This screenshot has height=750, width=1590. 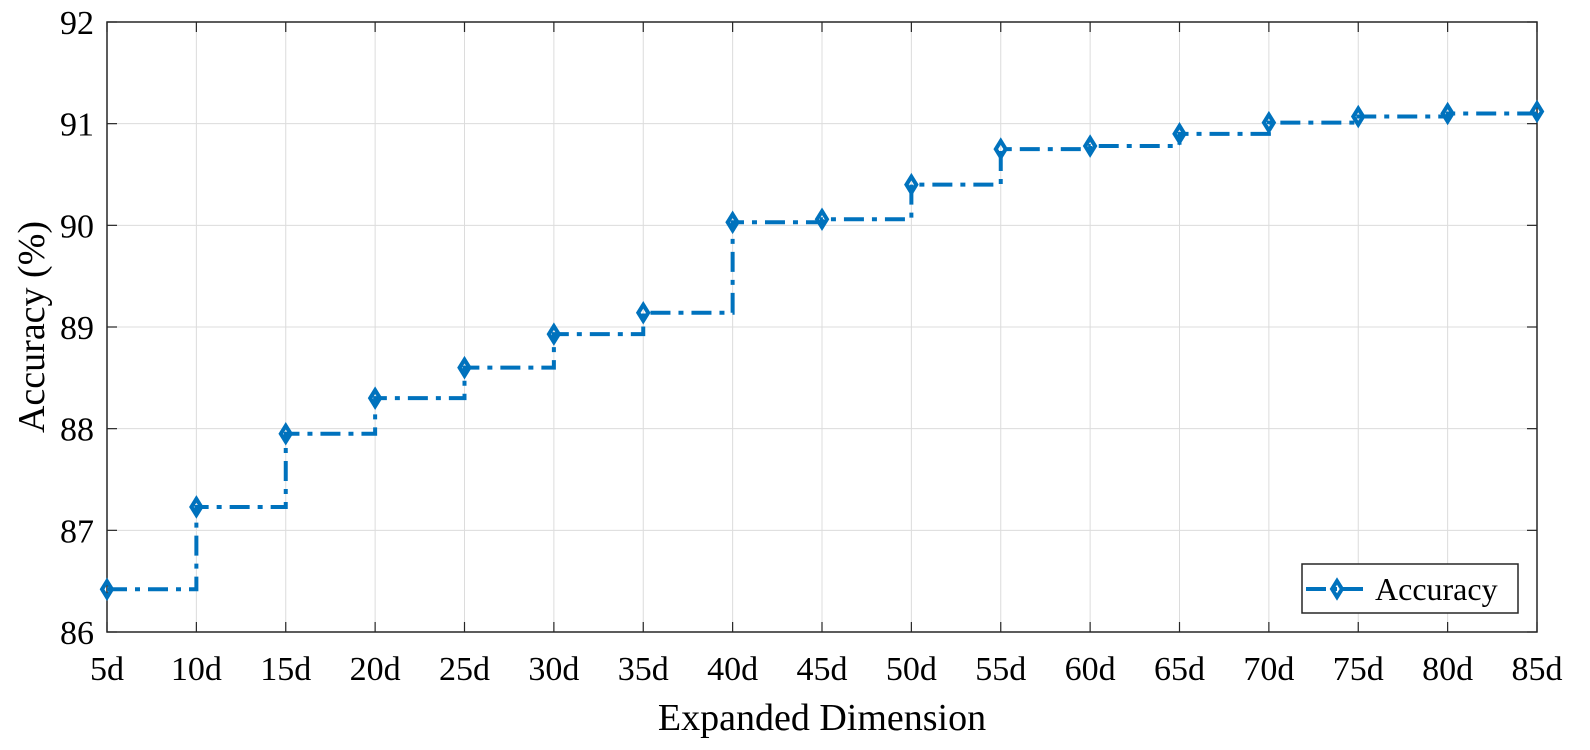 I want to click on x-tick-label: 20d, so click(x=375, y=669).